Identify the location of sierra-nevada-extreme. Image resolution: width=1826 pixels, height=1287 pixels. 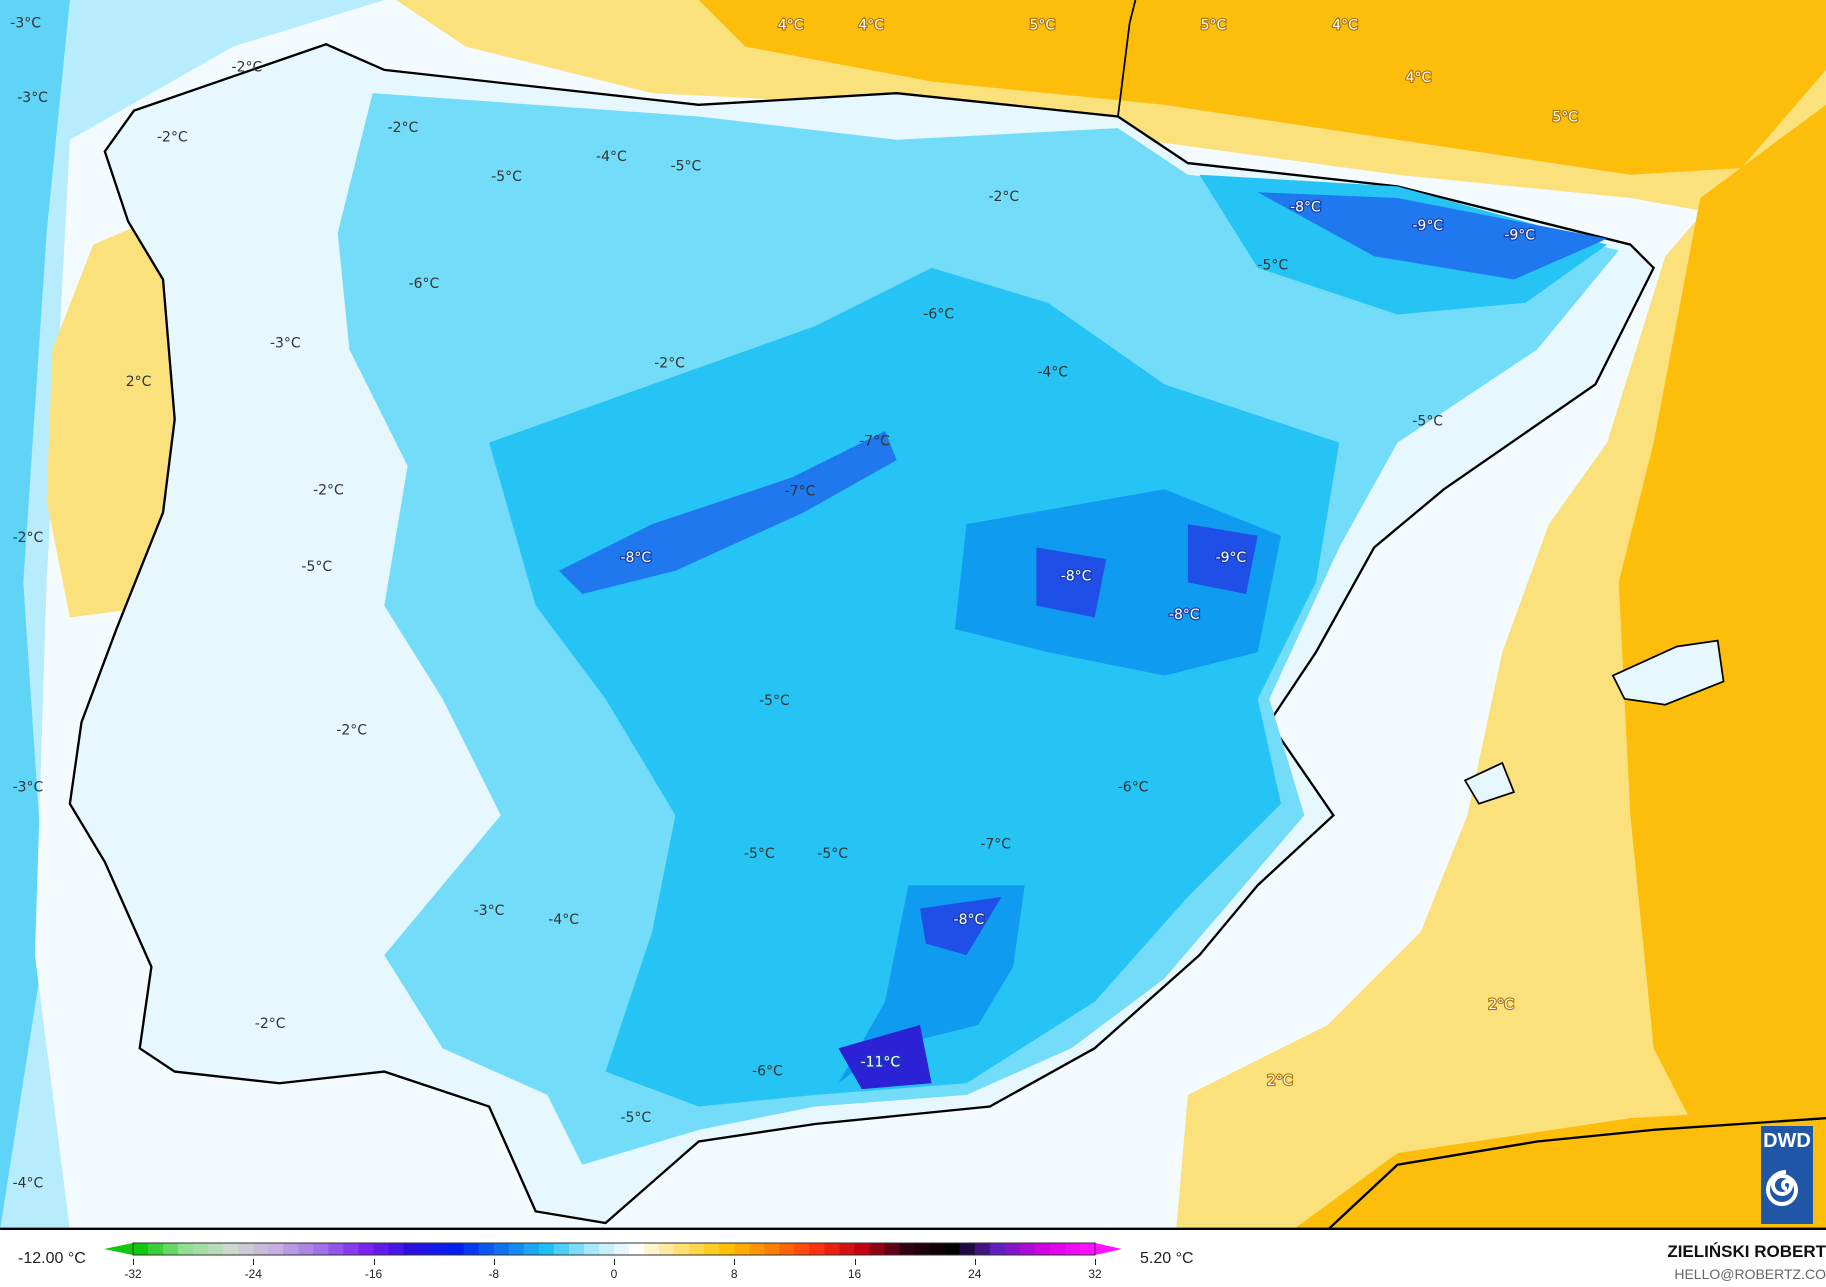
(885, 1057).